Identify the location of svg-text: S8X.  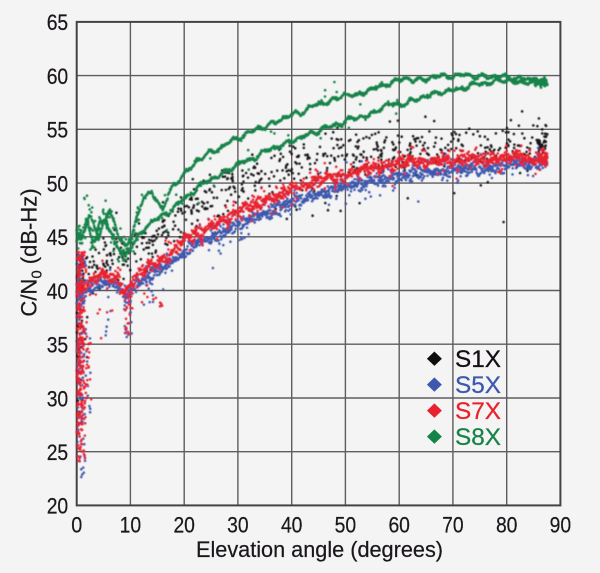
(478, 437).